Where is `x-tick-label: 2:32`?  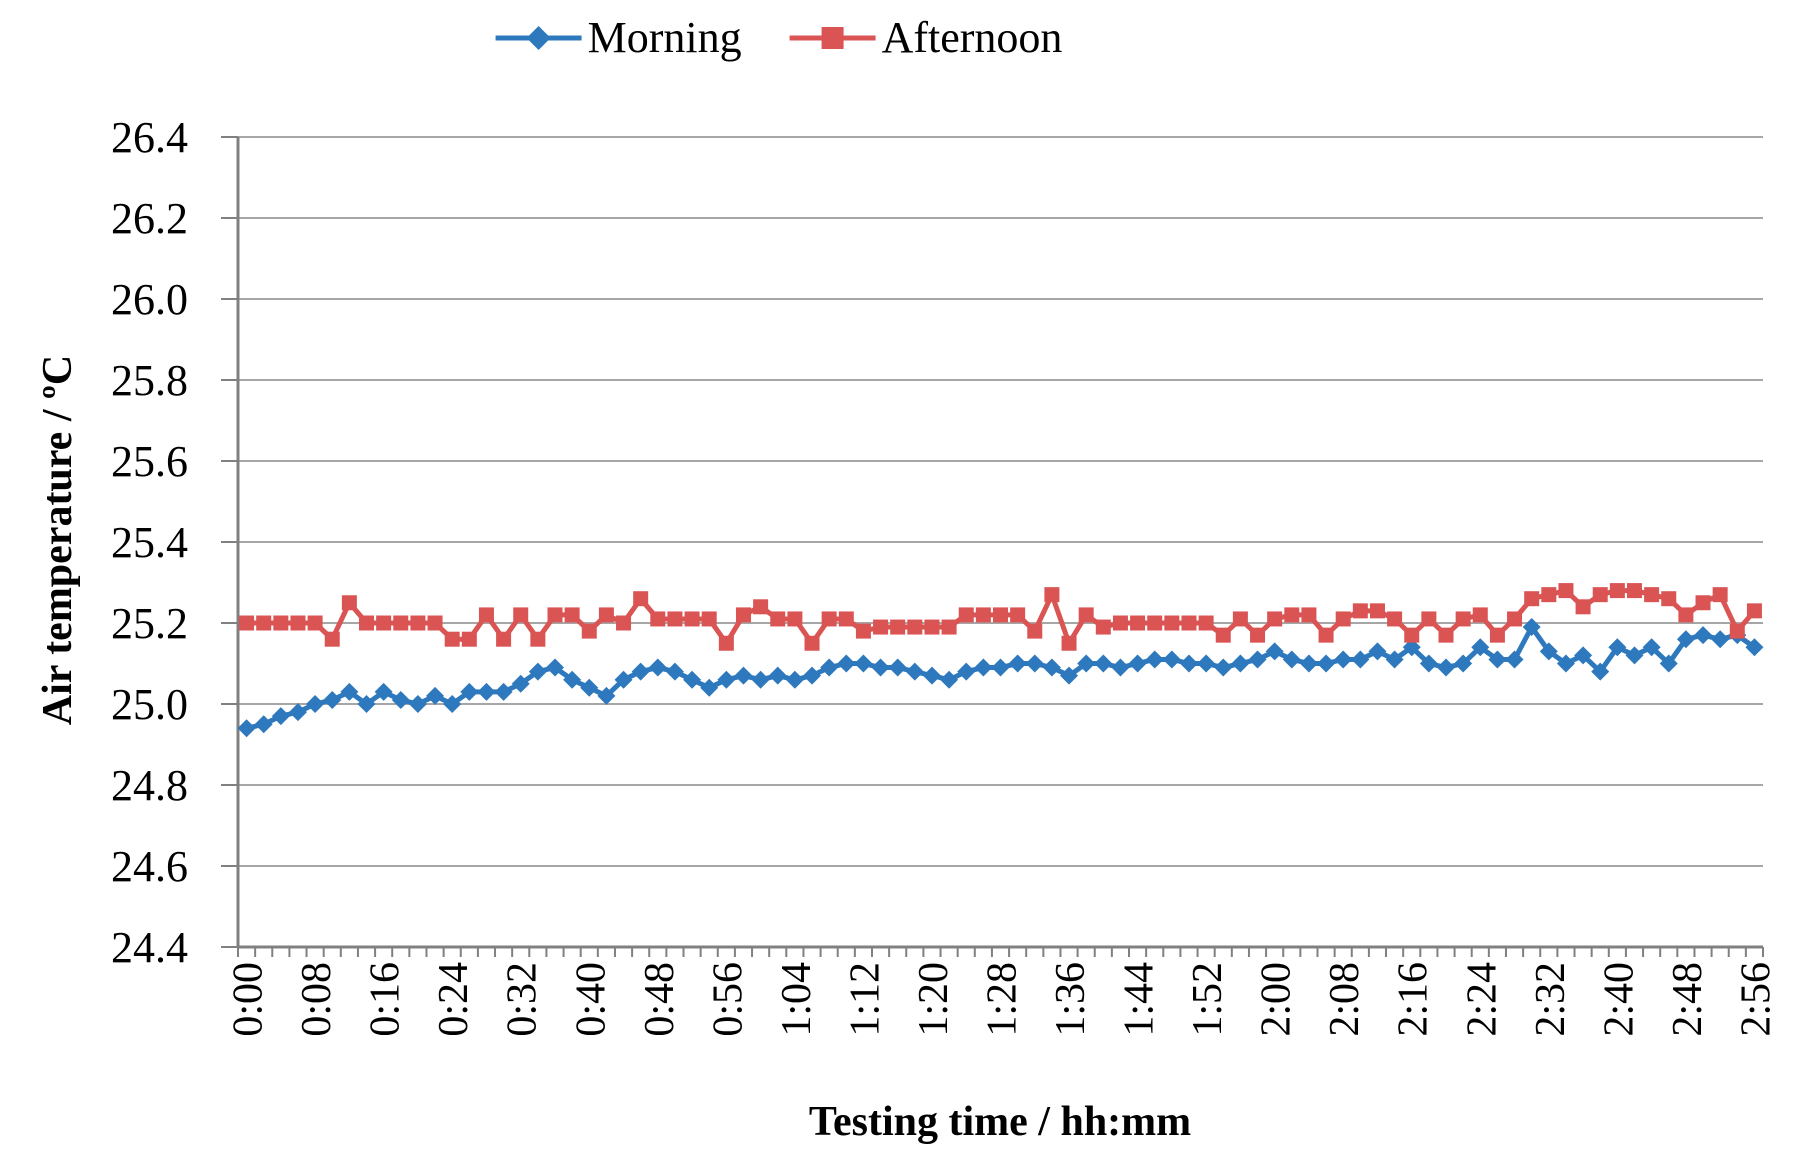
x-tick-label: 2:32 is located at coordinates (1551, 999).